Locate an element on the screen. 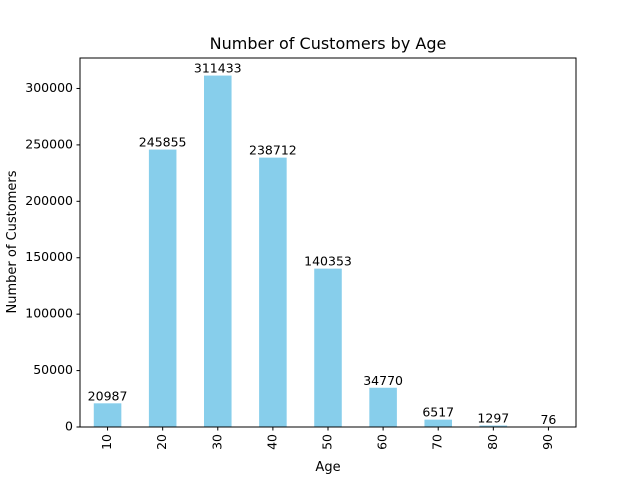  x-tick-label: 30 is located at coordinates (216, 442).